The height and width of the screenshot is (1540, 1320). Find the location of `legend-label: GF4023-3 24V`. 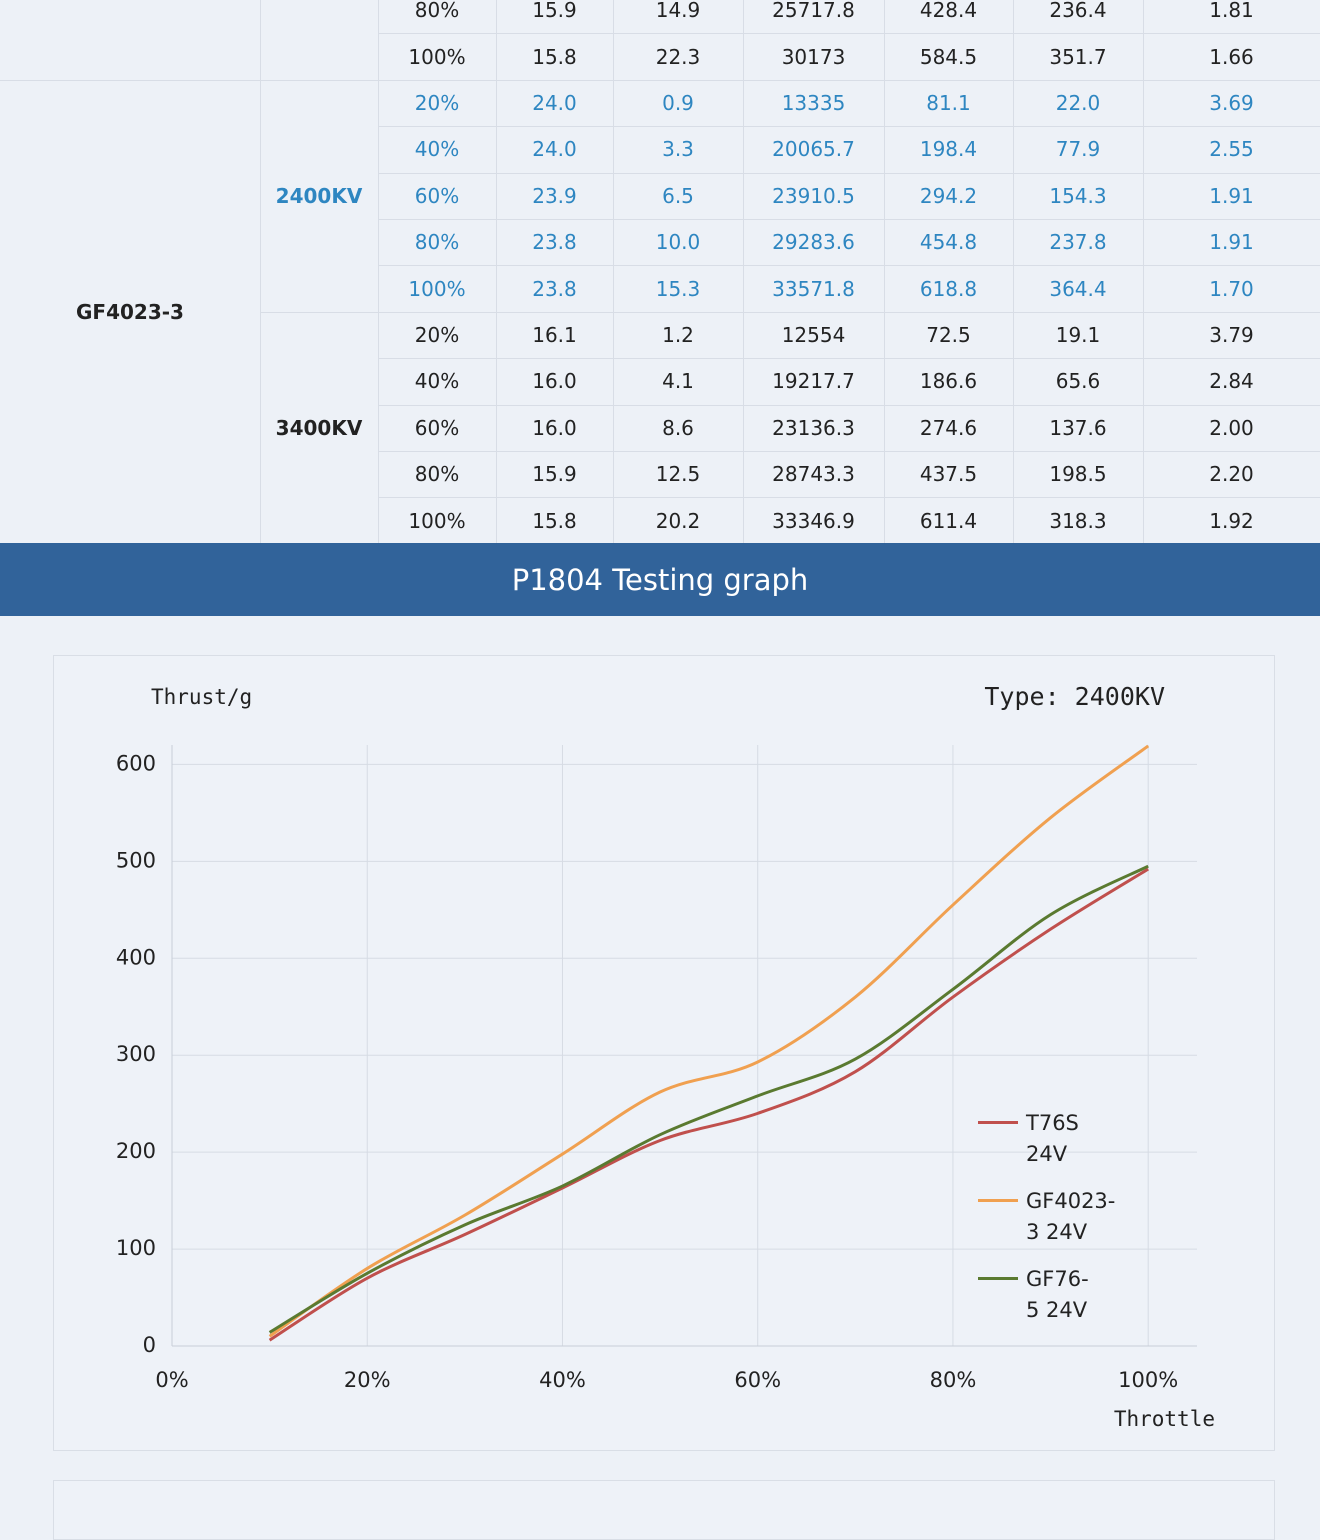

legend-label: GF4023-3 24V is located at coordinates (1070, 1217).